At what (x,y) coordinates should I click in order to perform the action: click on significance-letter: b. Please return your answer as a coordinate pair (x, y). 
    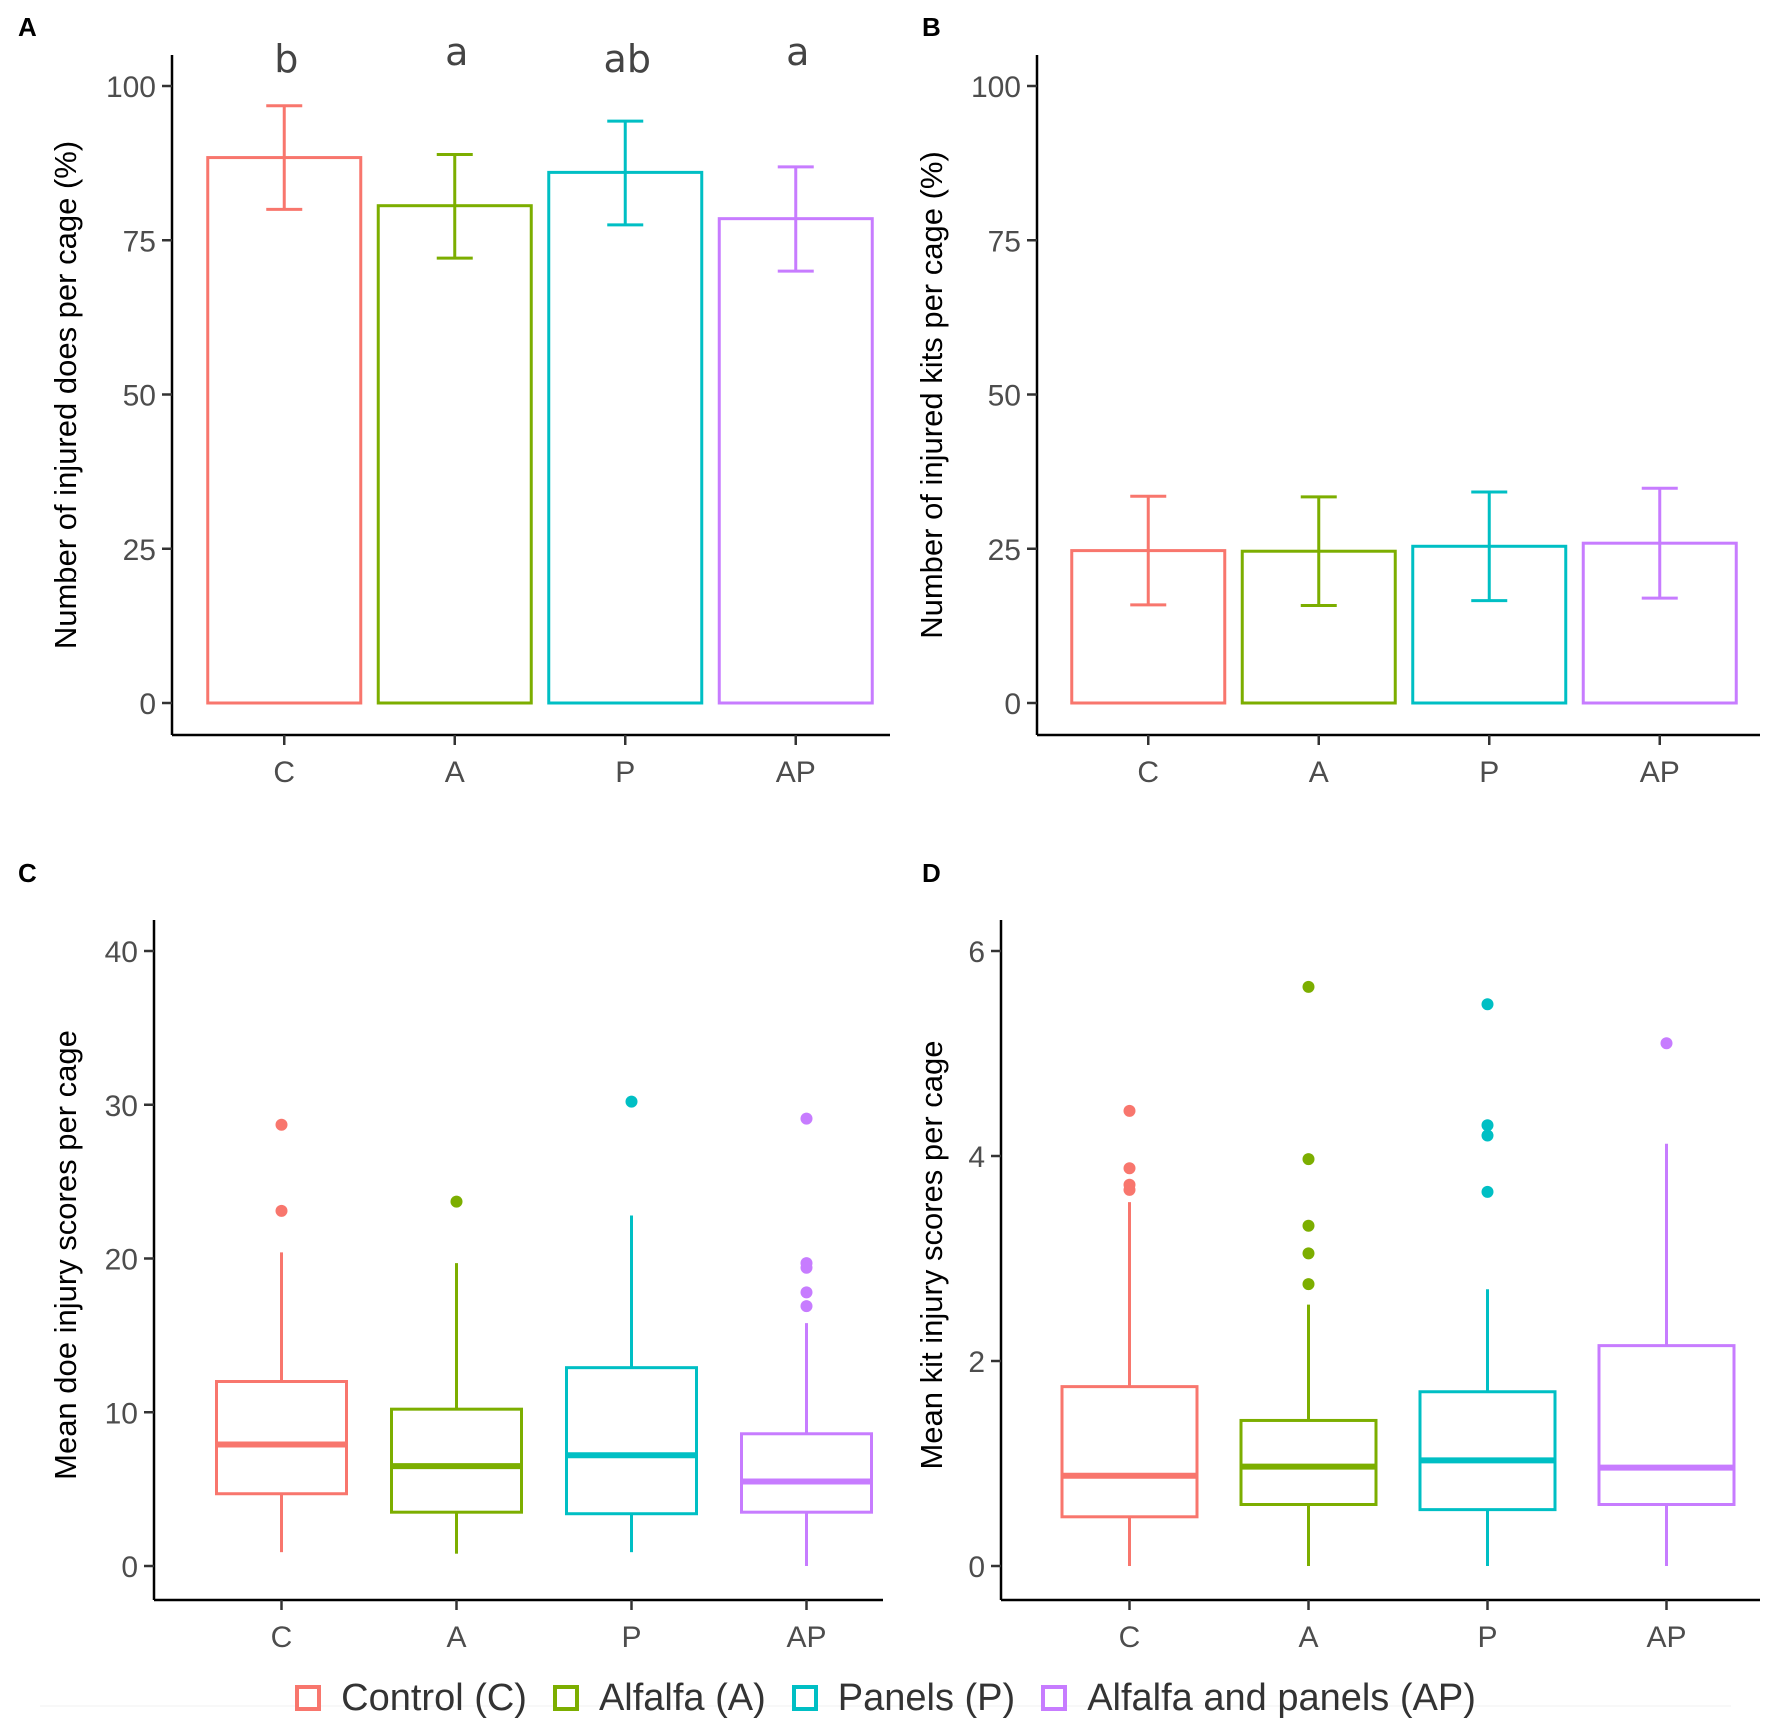
    Looking at the image, I should click on (286, 59).